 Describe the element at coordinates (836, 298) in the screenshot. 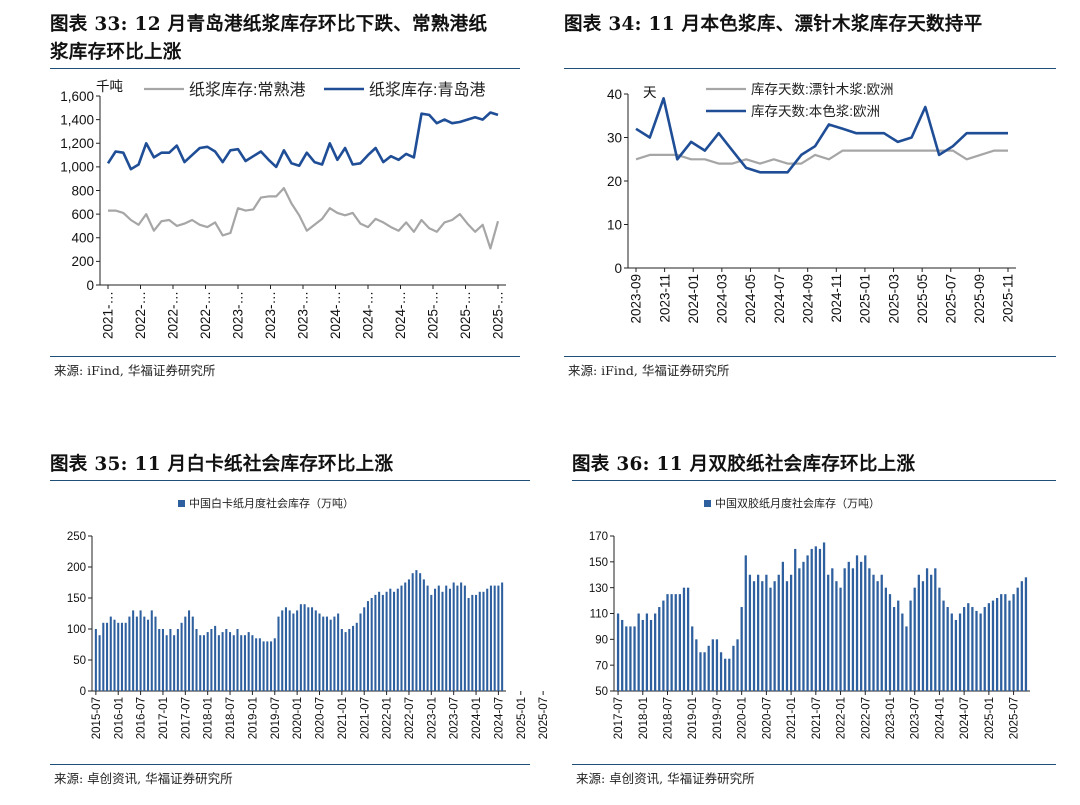

I see `x-tick-label: 2024-11` at that location.